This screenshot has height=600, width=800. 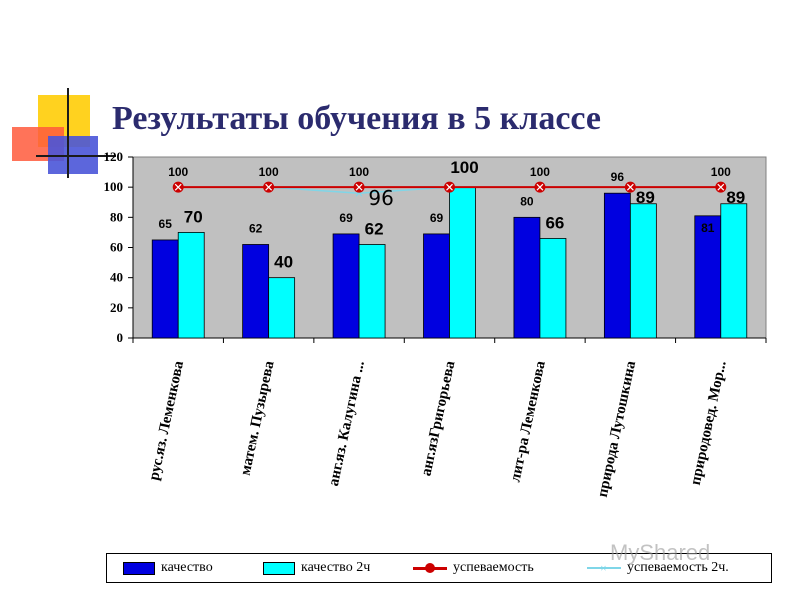 I want to click on data-label-kachestvo: 62, so click(x=256, y=228).